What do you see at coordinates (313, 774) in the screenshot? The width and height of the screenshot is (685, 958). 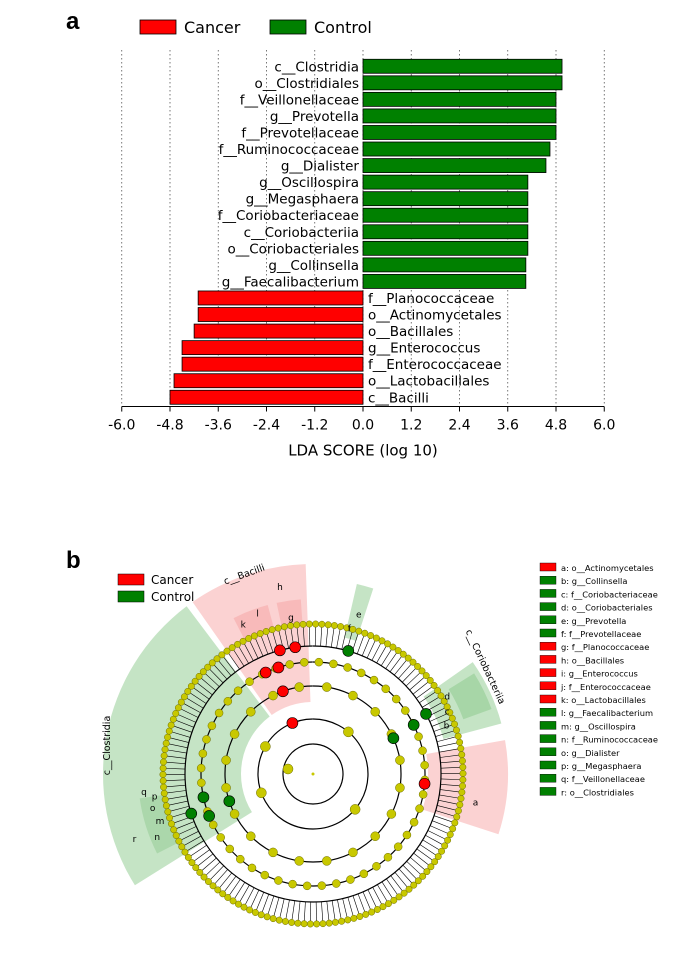 I see `tree-arc` at bounding box center [313, 774].